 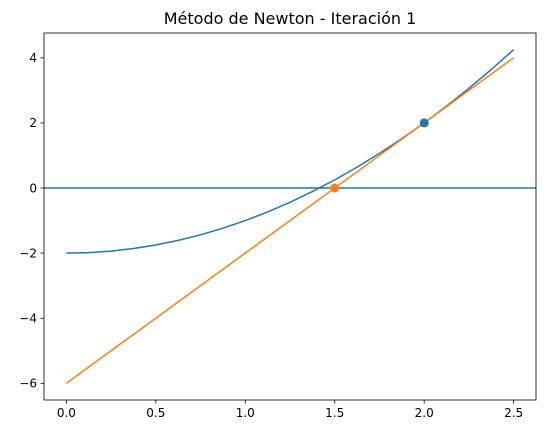 What do you see at coordinates (28, 253) in the screenshot?
I see `y-tick-label: −2` at bounding box center [28, 253].